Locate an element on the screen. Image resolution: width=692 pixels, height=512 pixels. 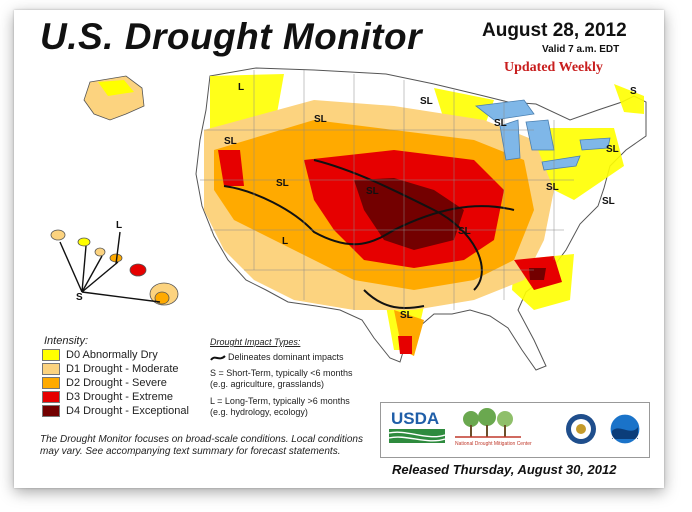
hawaii-pointers is located at coordinates (110, 267).